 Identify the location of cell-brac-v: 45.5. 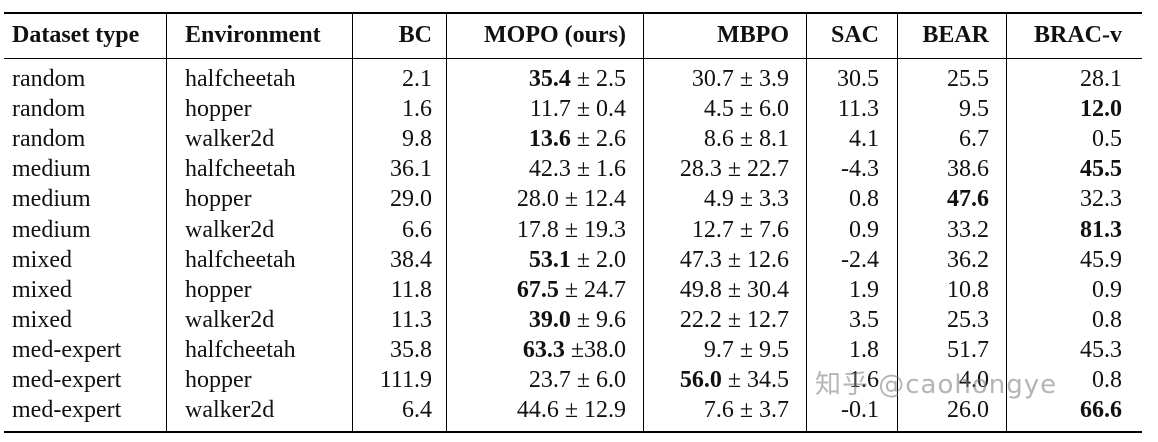
(1101, 169).